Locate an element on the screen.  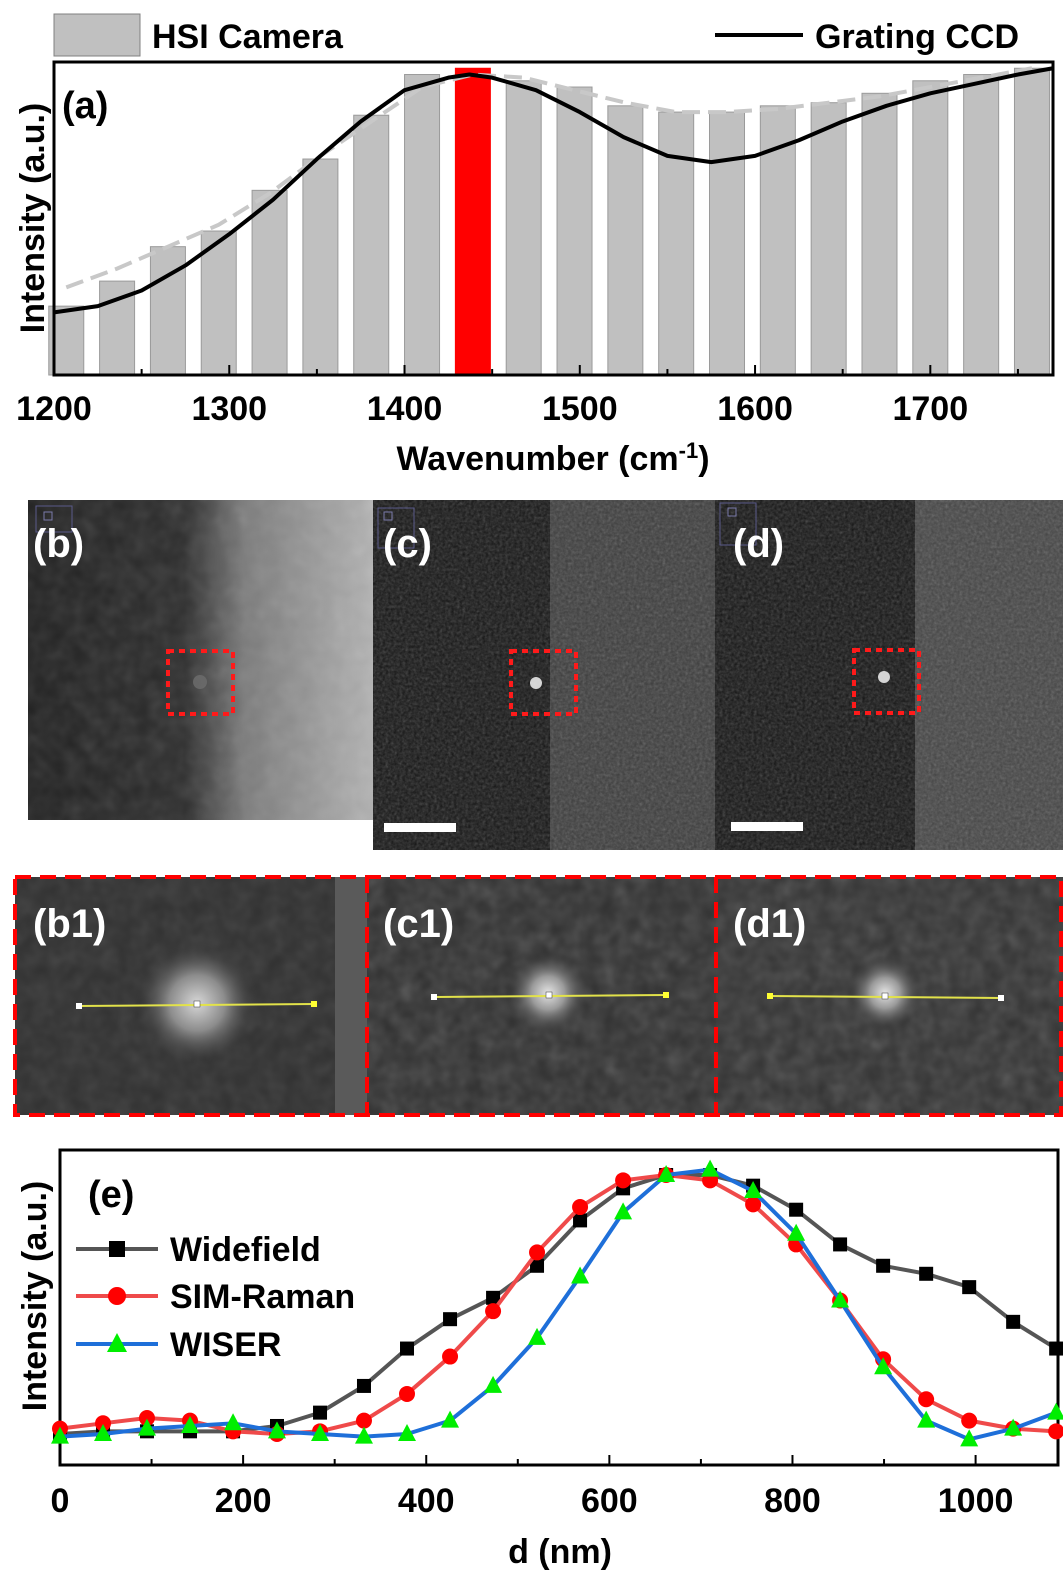
zoom-c1: (c1) is located at coordinates (541, 996).